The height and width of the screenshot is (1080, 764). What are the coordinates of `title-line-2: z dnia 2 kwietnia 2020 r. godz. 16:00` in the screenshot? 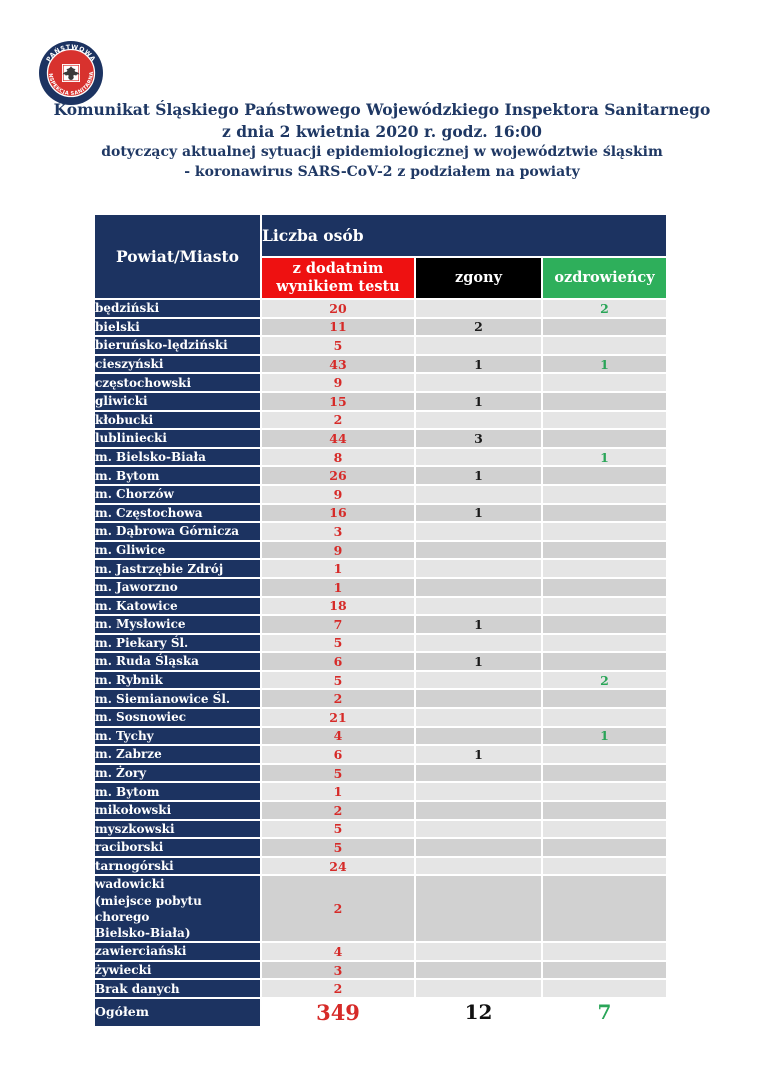 It's located at (382, 131).